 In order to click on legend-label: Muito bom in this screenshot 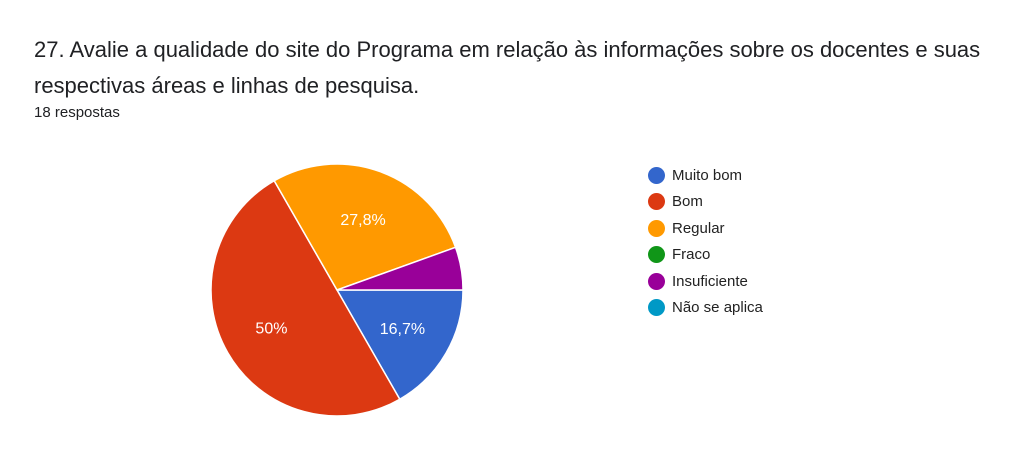, I will do `click(707, 175)`.